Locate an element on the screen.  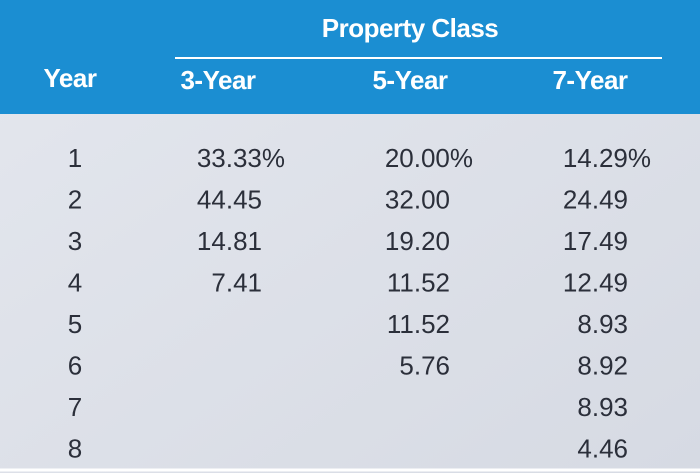
year-cell: 4 is located at coordinates (75, 282).